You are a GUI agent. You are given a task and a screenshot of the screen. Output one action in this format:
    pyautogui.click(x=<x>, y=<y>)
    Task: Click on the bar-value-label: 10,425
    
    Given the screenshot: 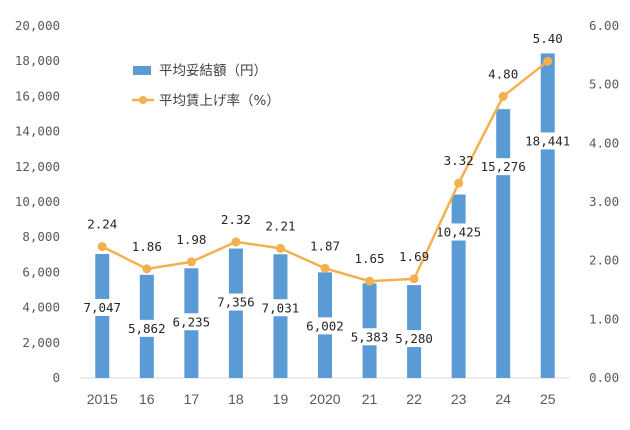 What is the action you would take?
    pyautogui.click(x=458, y=232)
    